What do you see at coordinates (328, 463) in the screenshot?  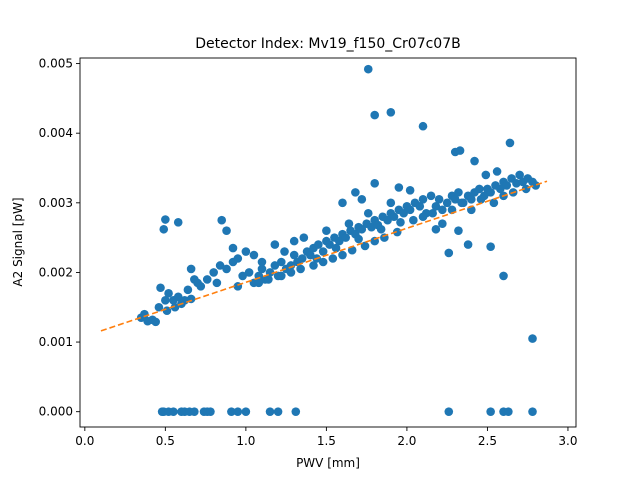 I see `x-axis-label: PWV [mm]` at bounding box center [328, 463].